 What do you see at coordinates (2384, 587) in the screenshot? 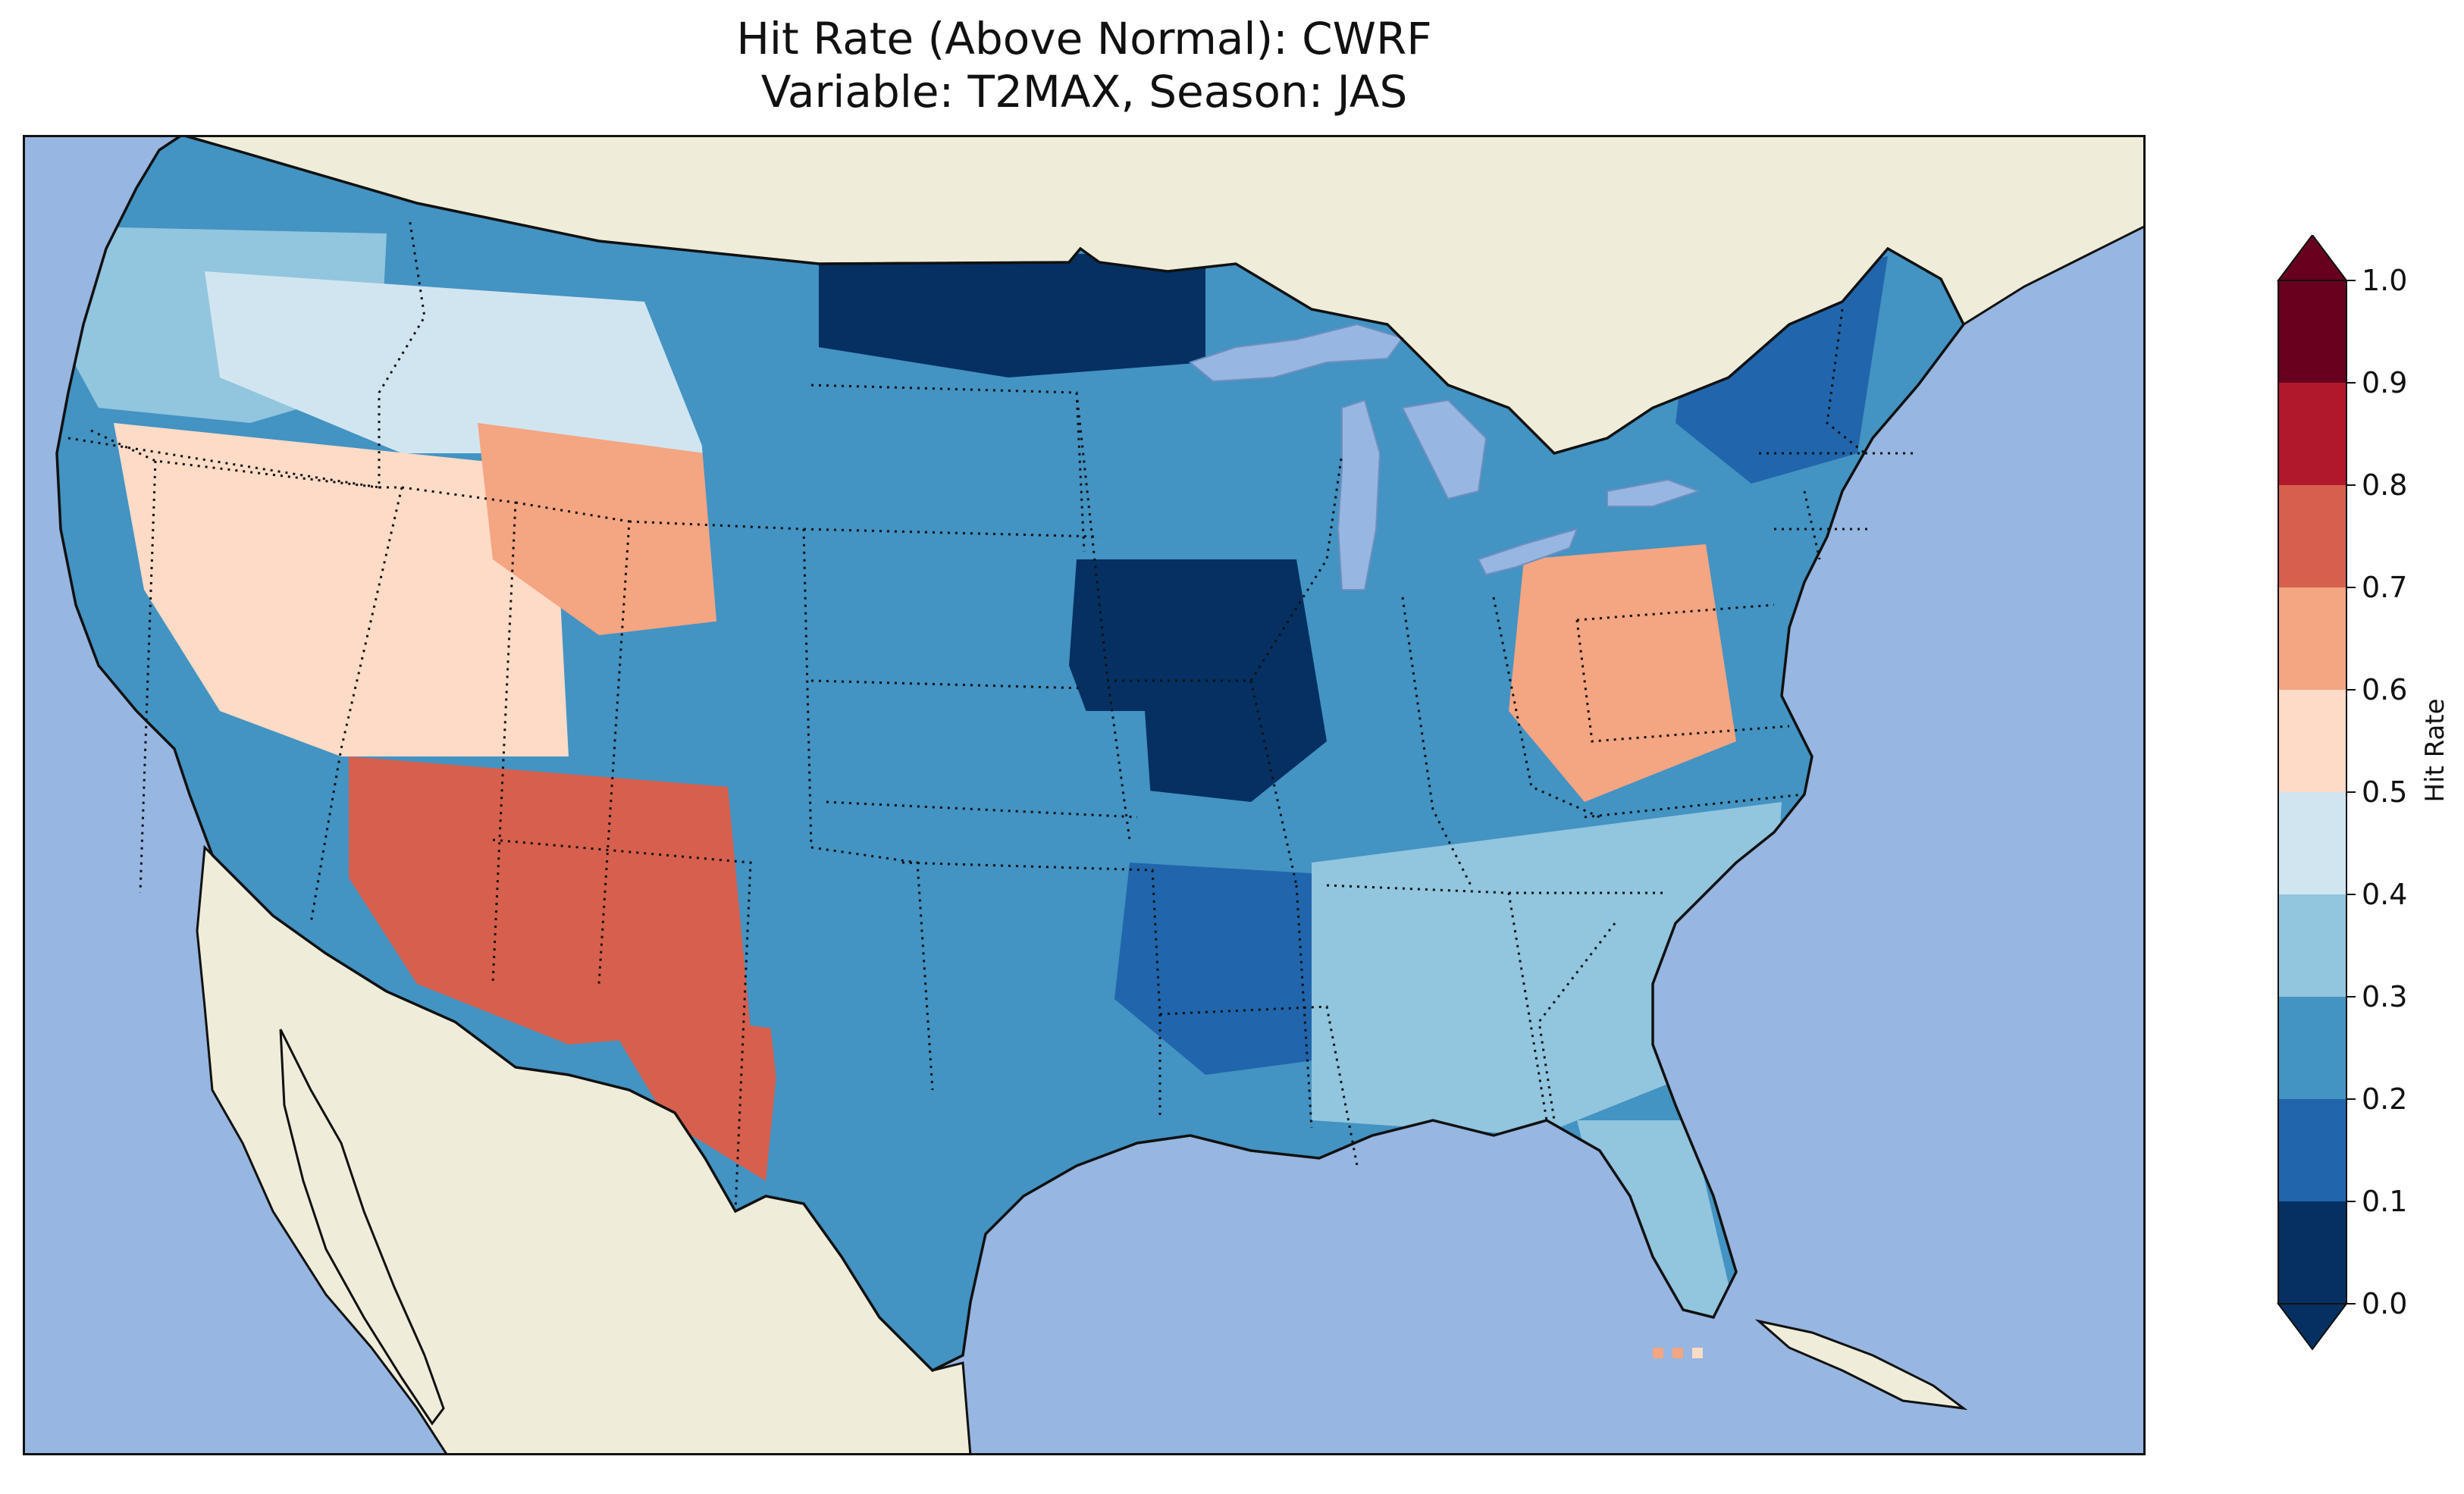
I see `colorbar-tick-label: 0.7` at bounding box center [2384, 587].